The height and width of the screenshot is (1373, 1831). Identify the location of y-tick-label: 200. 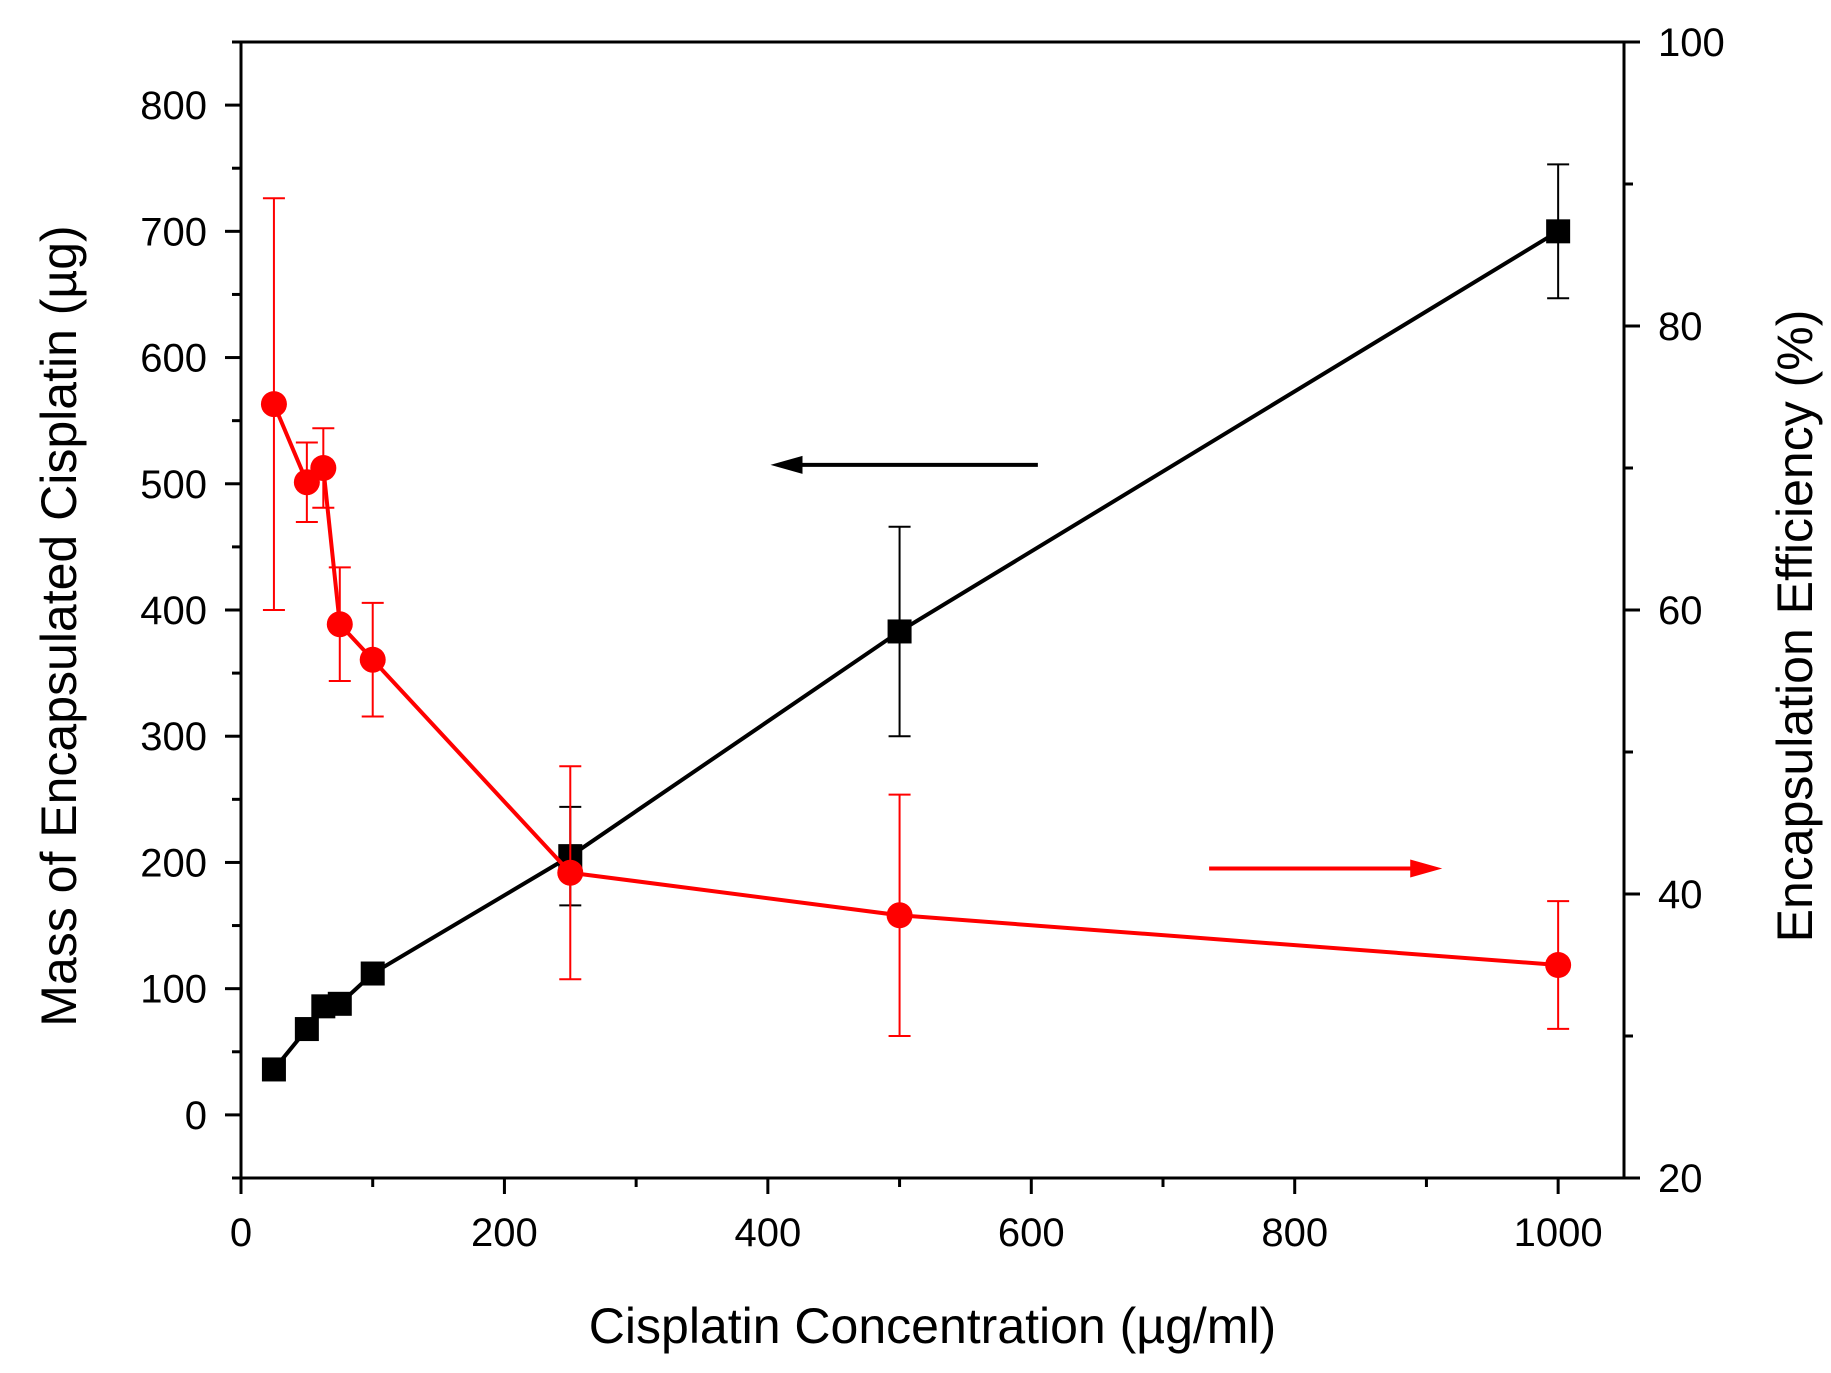
(173, 863).